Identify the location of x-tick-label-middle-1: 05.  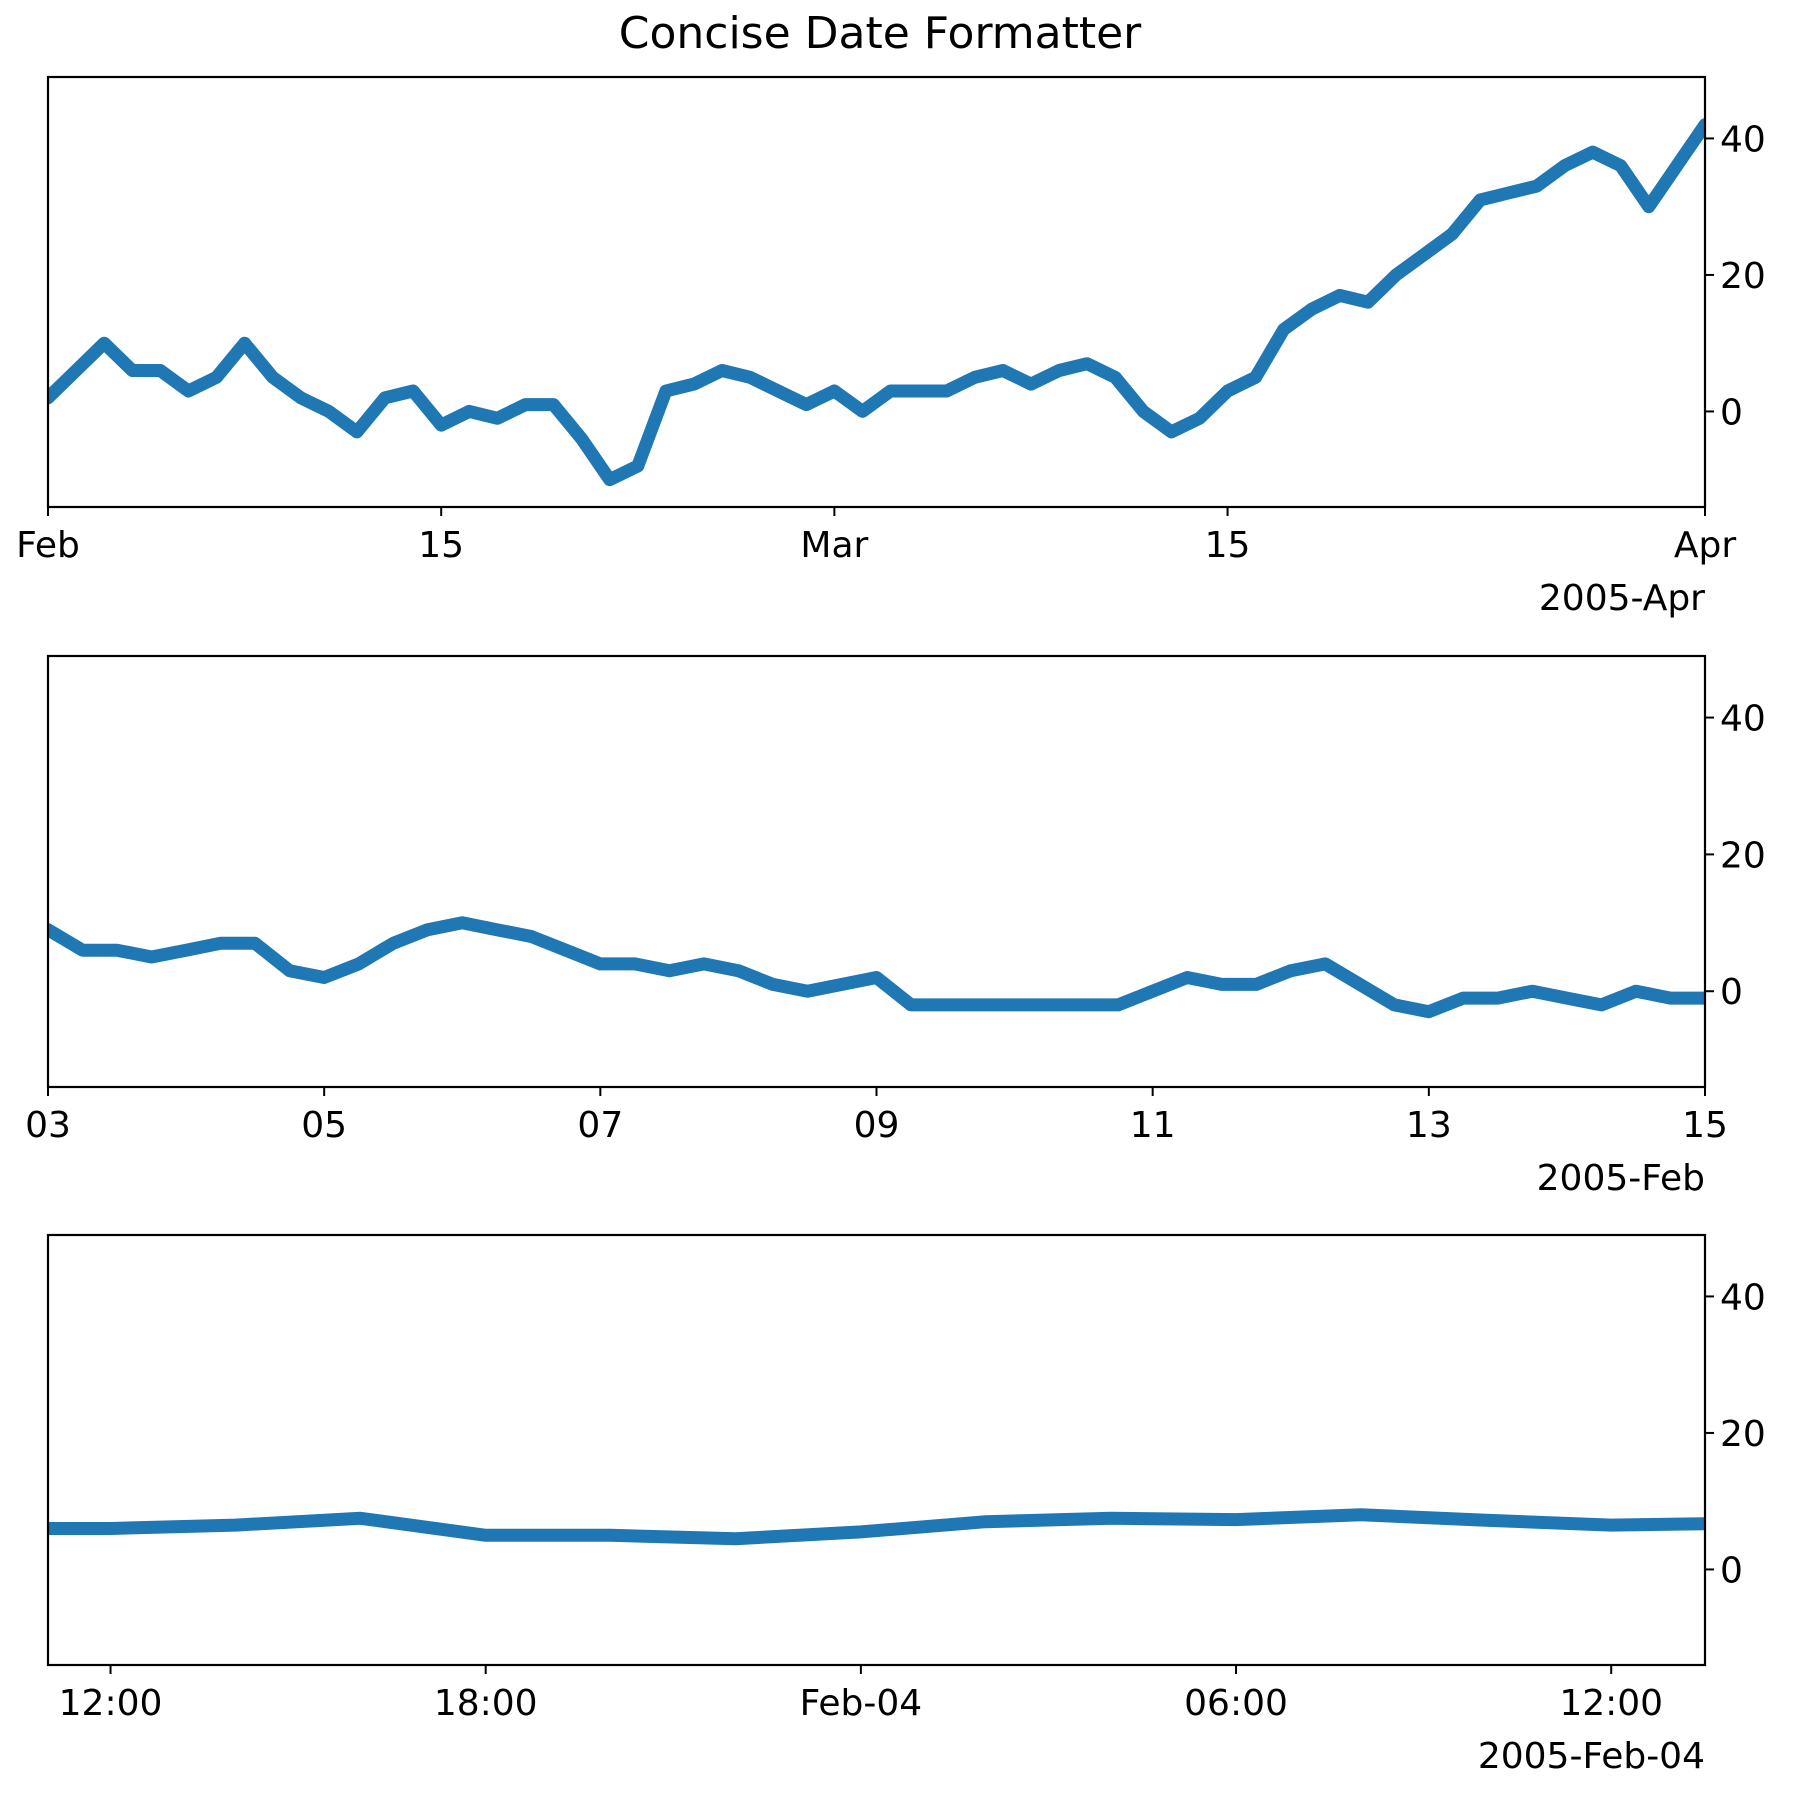
(324, 1125).